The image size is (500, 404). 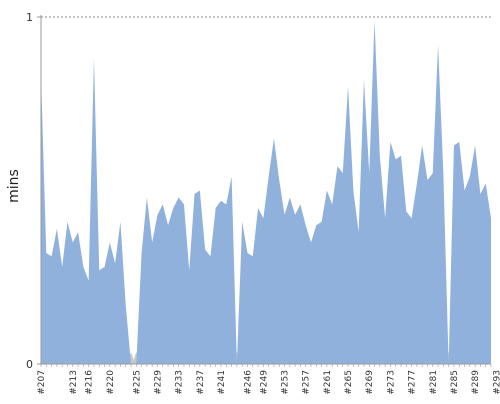 What do you see at coordinates (74, 382) in the screenshot?
I see `x-tick-label: #213` at bounding box center [74, 382].